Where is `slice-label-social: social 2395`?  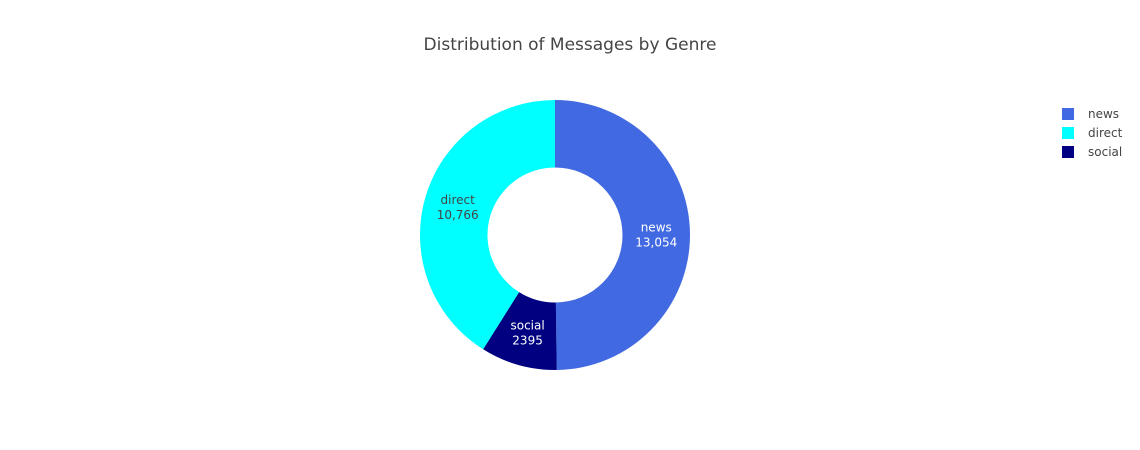
slice-label-social: social 2395 is located at coordinates (527, 332).